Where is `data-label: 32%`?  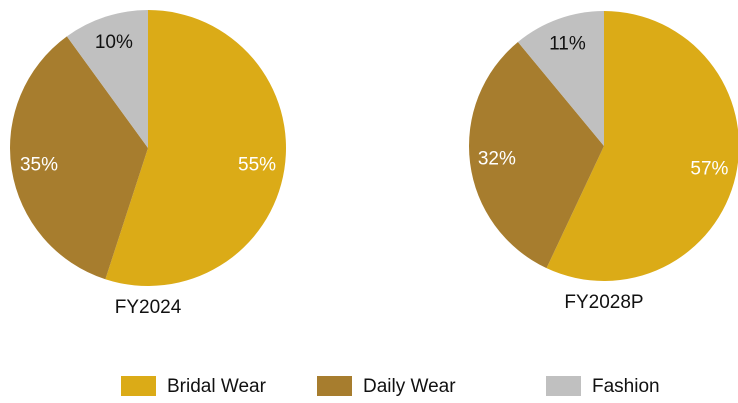 data-label: 32% is located at coordinates (497, 159).